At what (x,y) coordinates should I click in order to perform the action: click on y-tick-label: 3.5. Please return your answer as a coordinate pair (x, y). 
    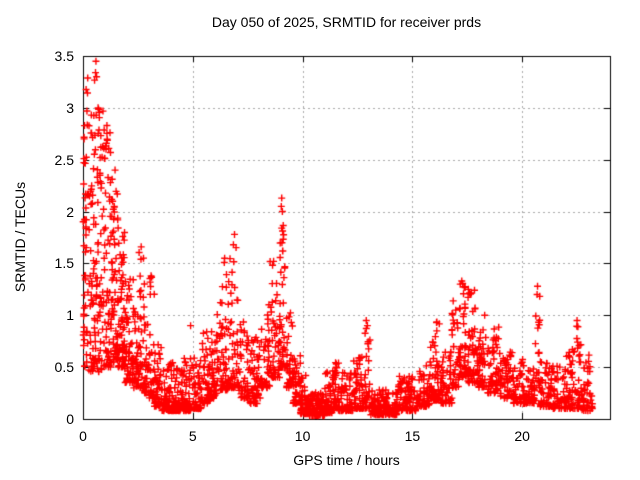
    Looking at the image, I should click on (64, 56).